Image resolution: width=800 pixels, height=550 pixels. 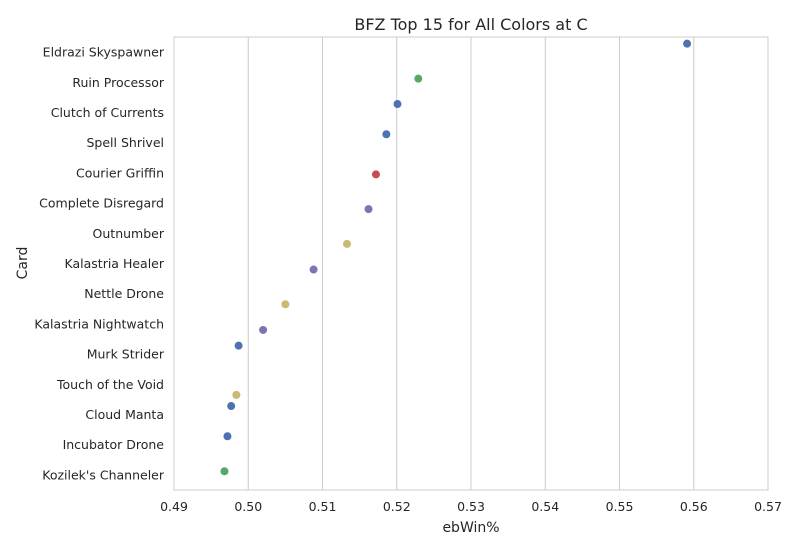 What do you see at coordinates (620, 506) in the screenshot?
I see `x-tick-label: 0.55` at bounding box center [620, 506].